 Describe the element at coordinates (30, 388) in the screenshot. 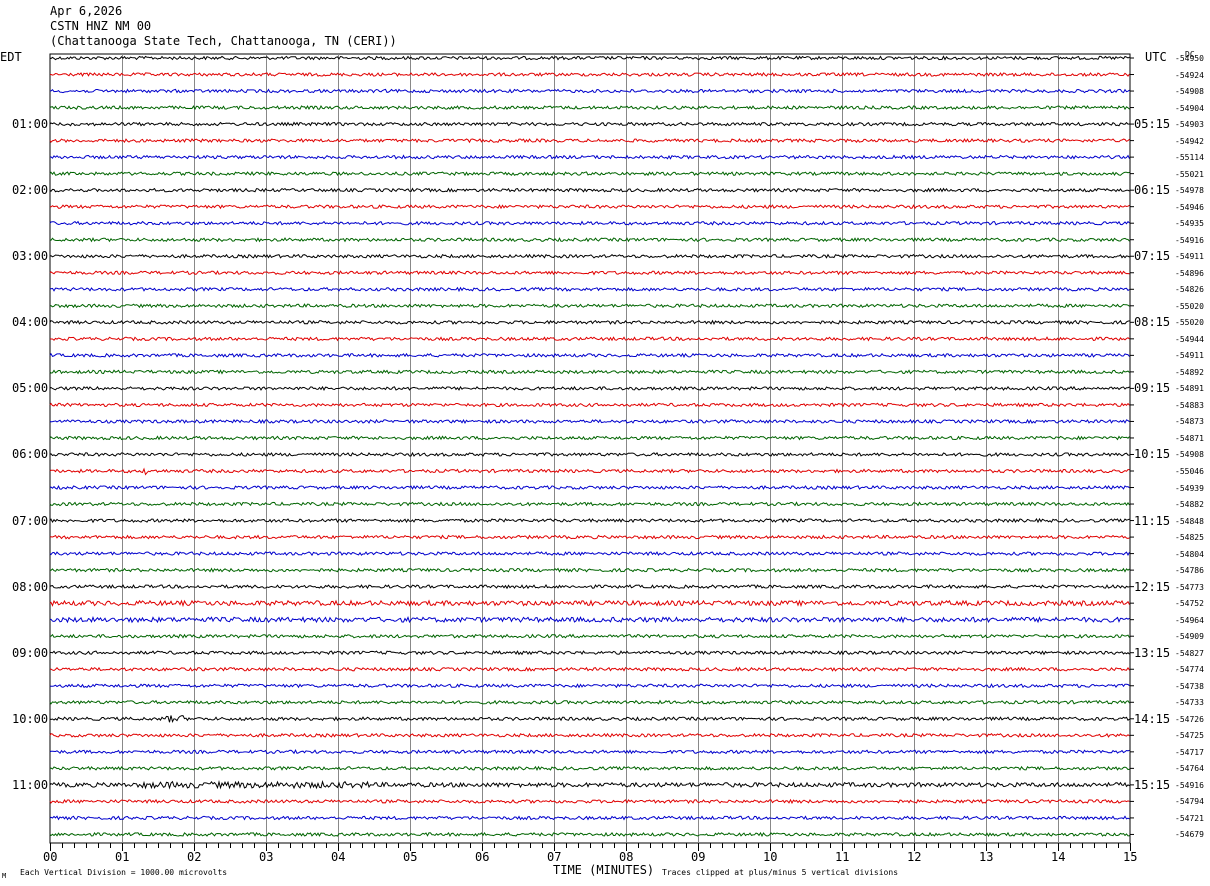

I see `edt-hour-label: 05:00` at that location.